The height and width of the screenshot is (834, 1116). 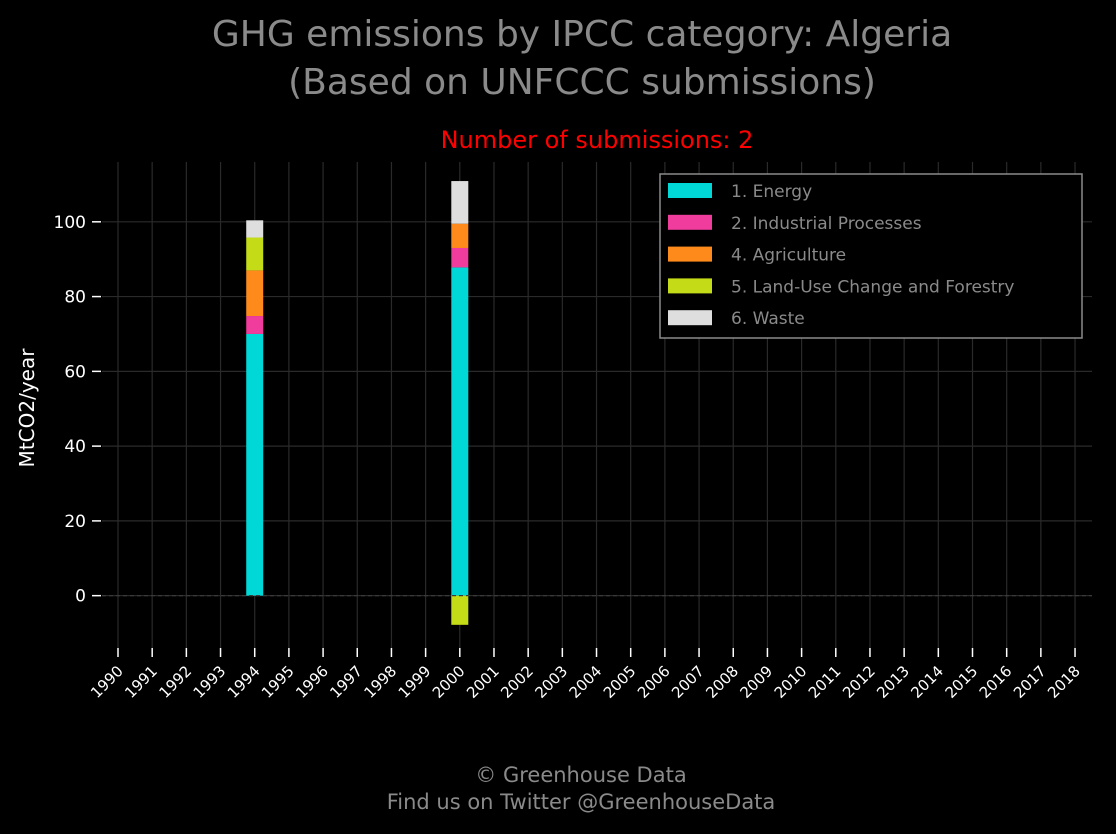 What do you see at coordinates (825, 682) in the screenshot?
I see `x-tick-label: 2011` at bounding box center [825, 682].